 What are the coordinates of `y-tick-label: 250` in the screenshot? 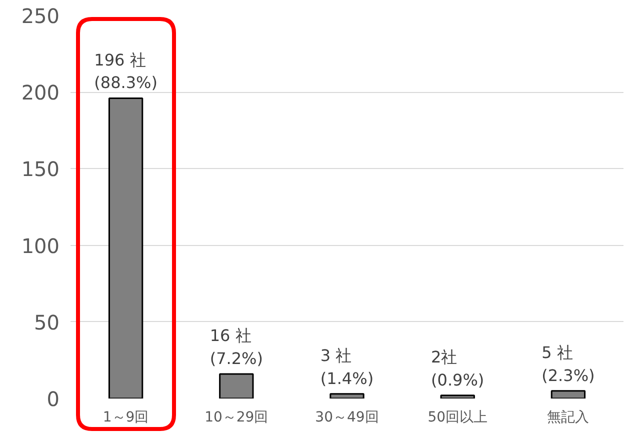 It's located at (40, 16).